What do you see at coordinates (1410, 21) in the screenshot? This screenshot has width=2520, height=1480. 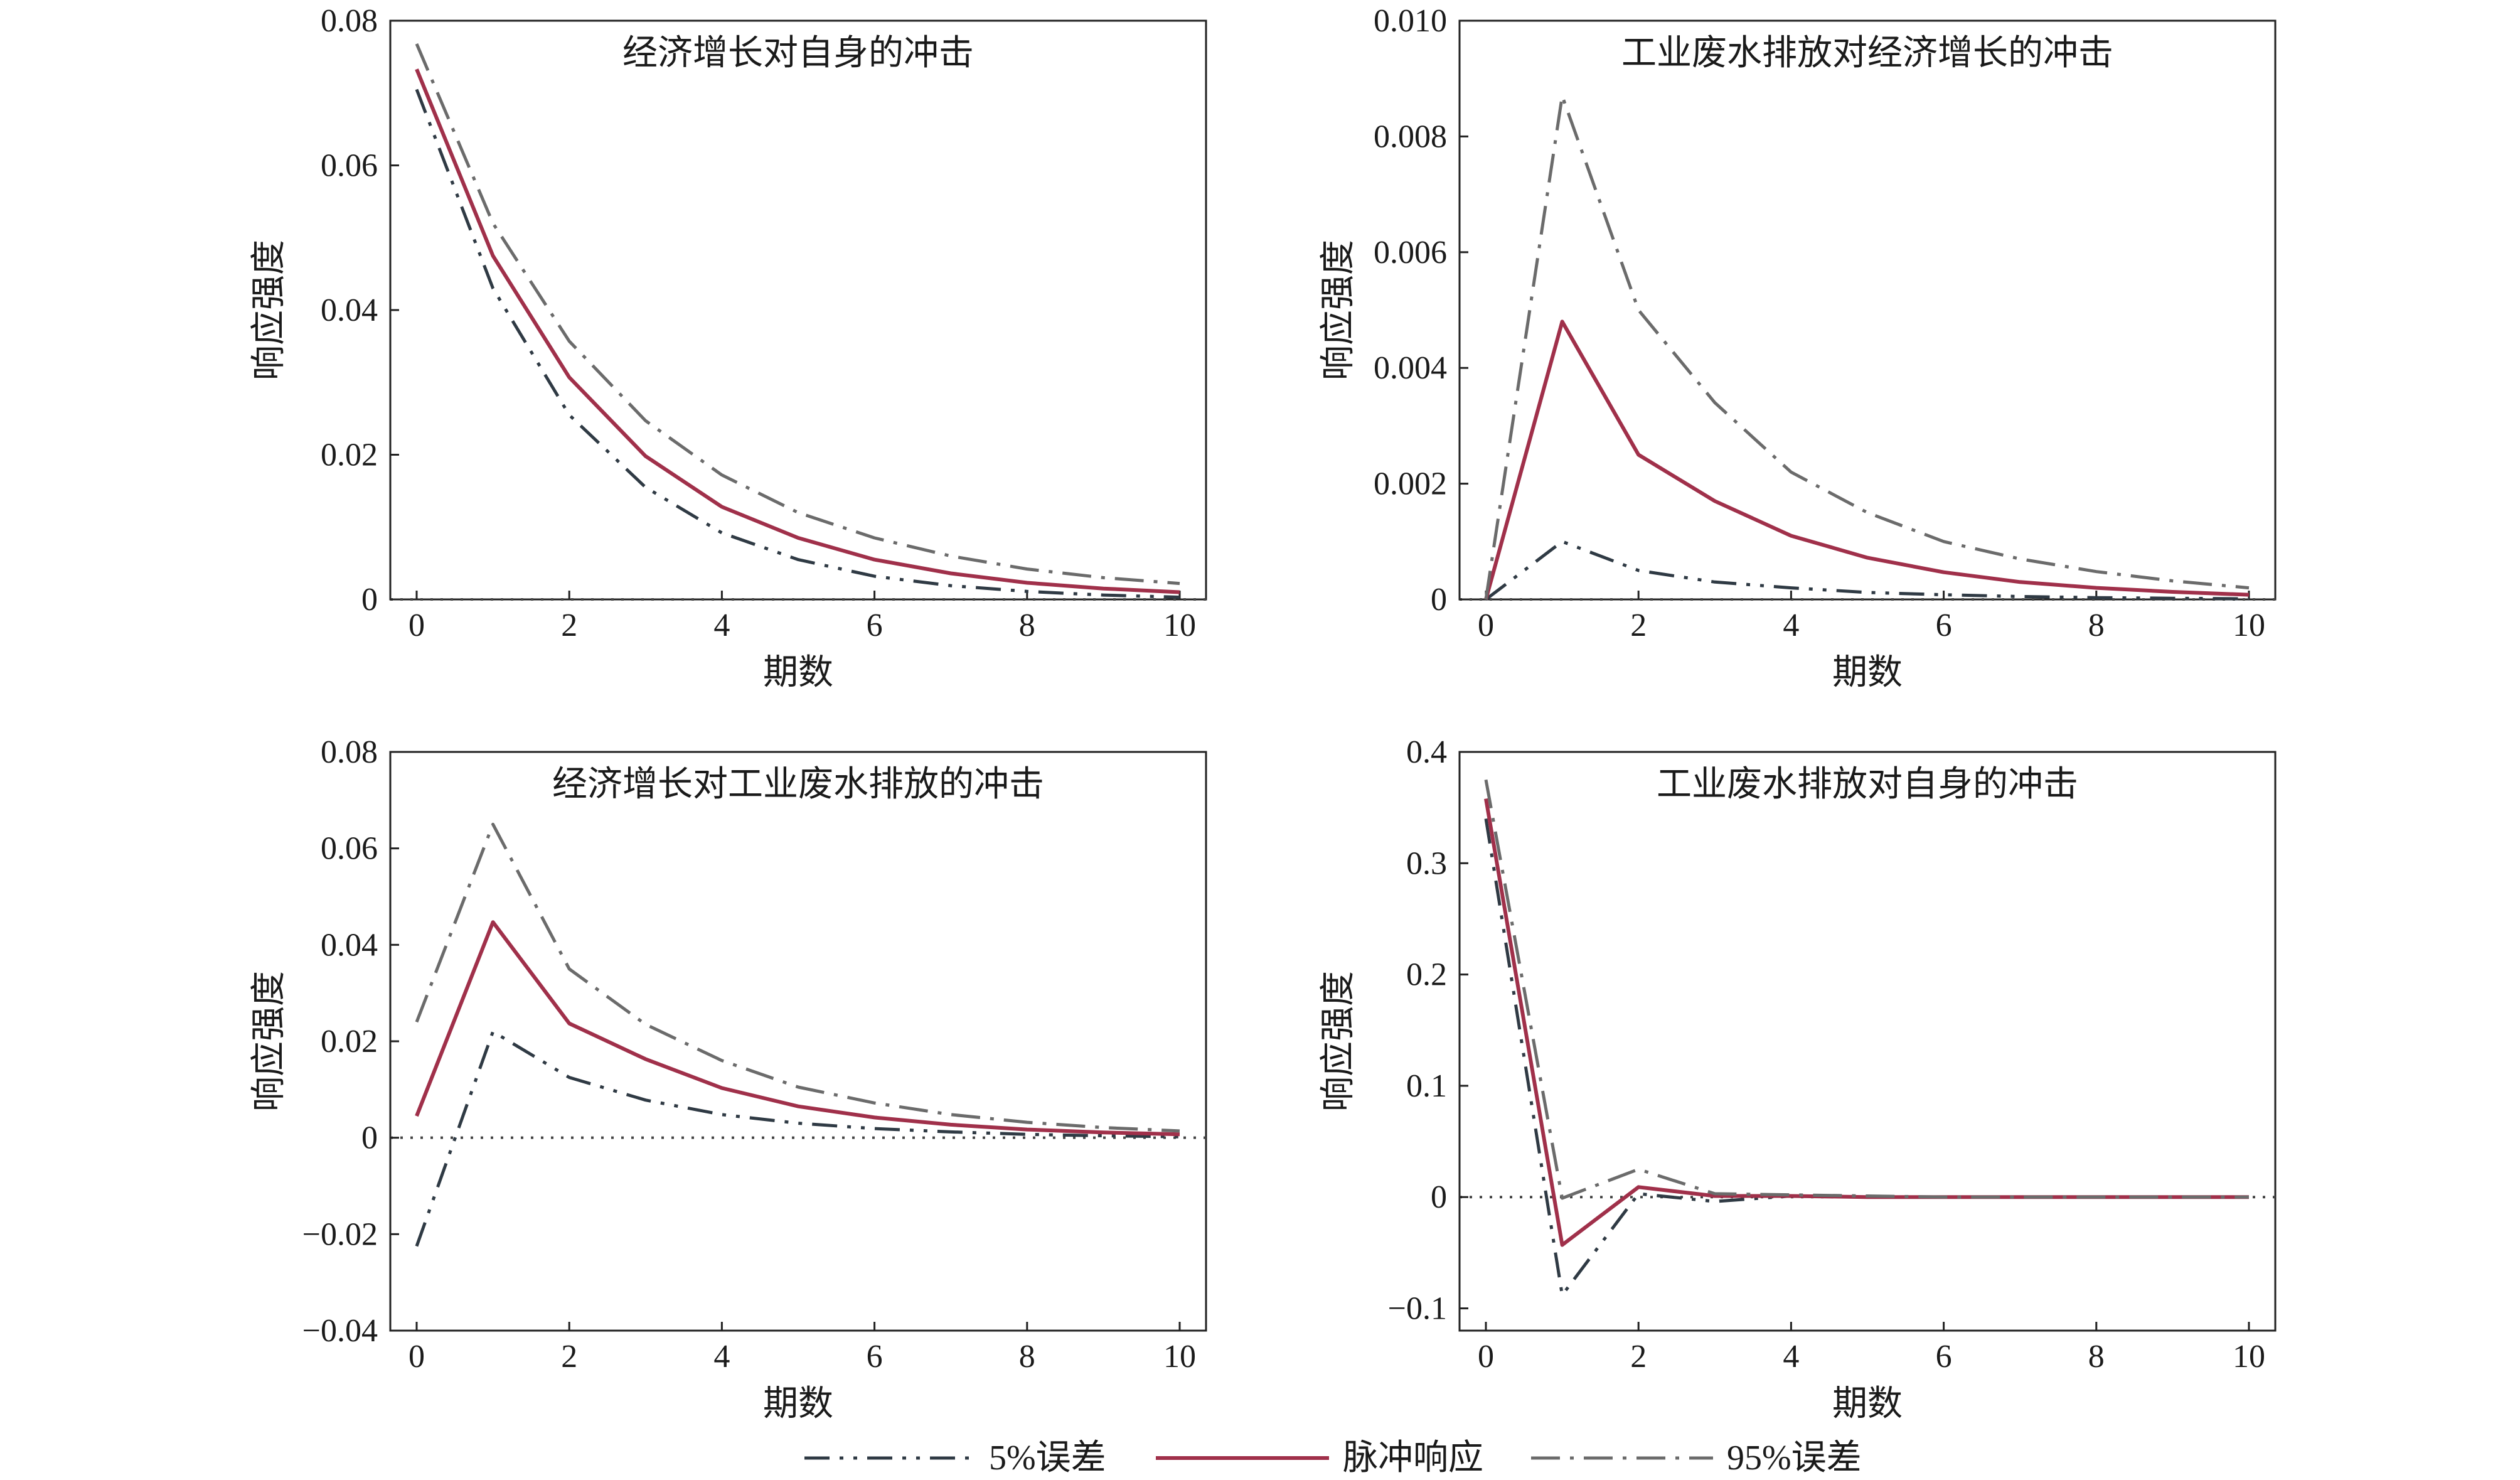 I see `y-tick-label: 0.010` at bounding box center [1410, 21].